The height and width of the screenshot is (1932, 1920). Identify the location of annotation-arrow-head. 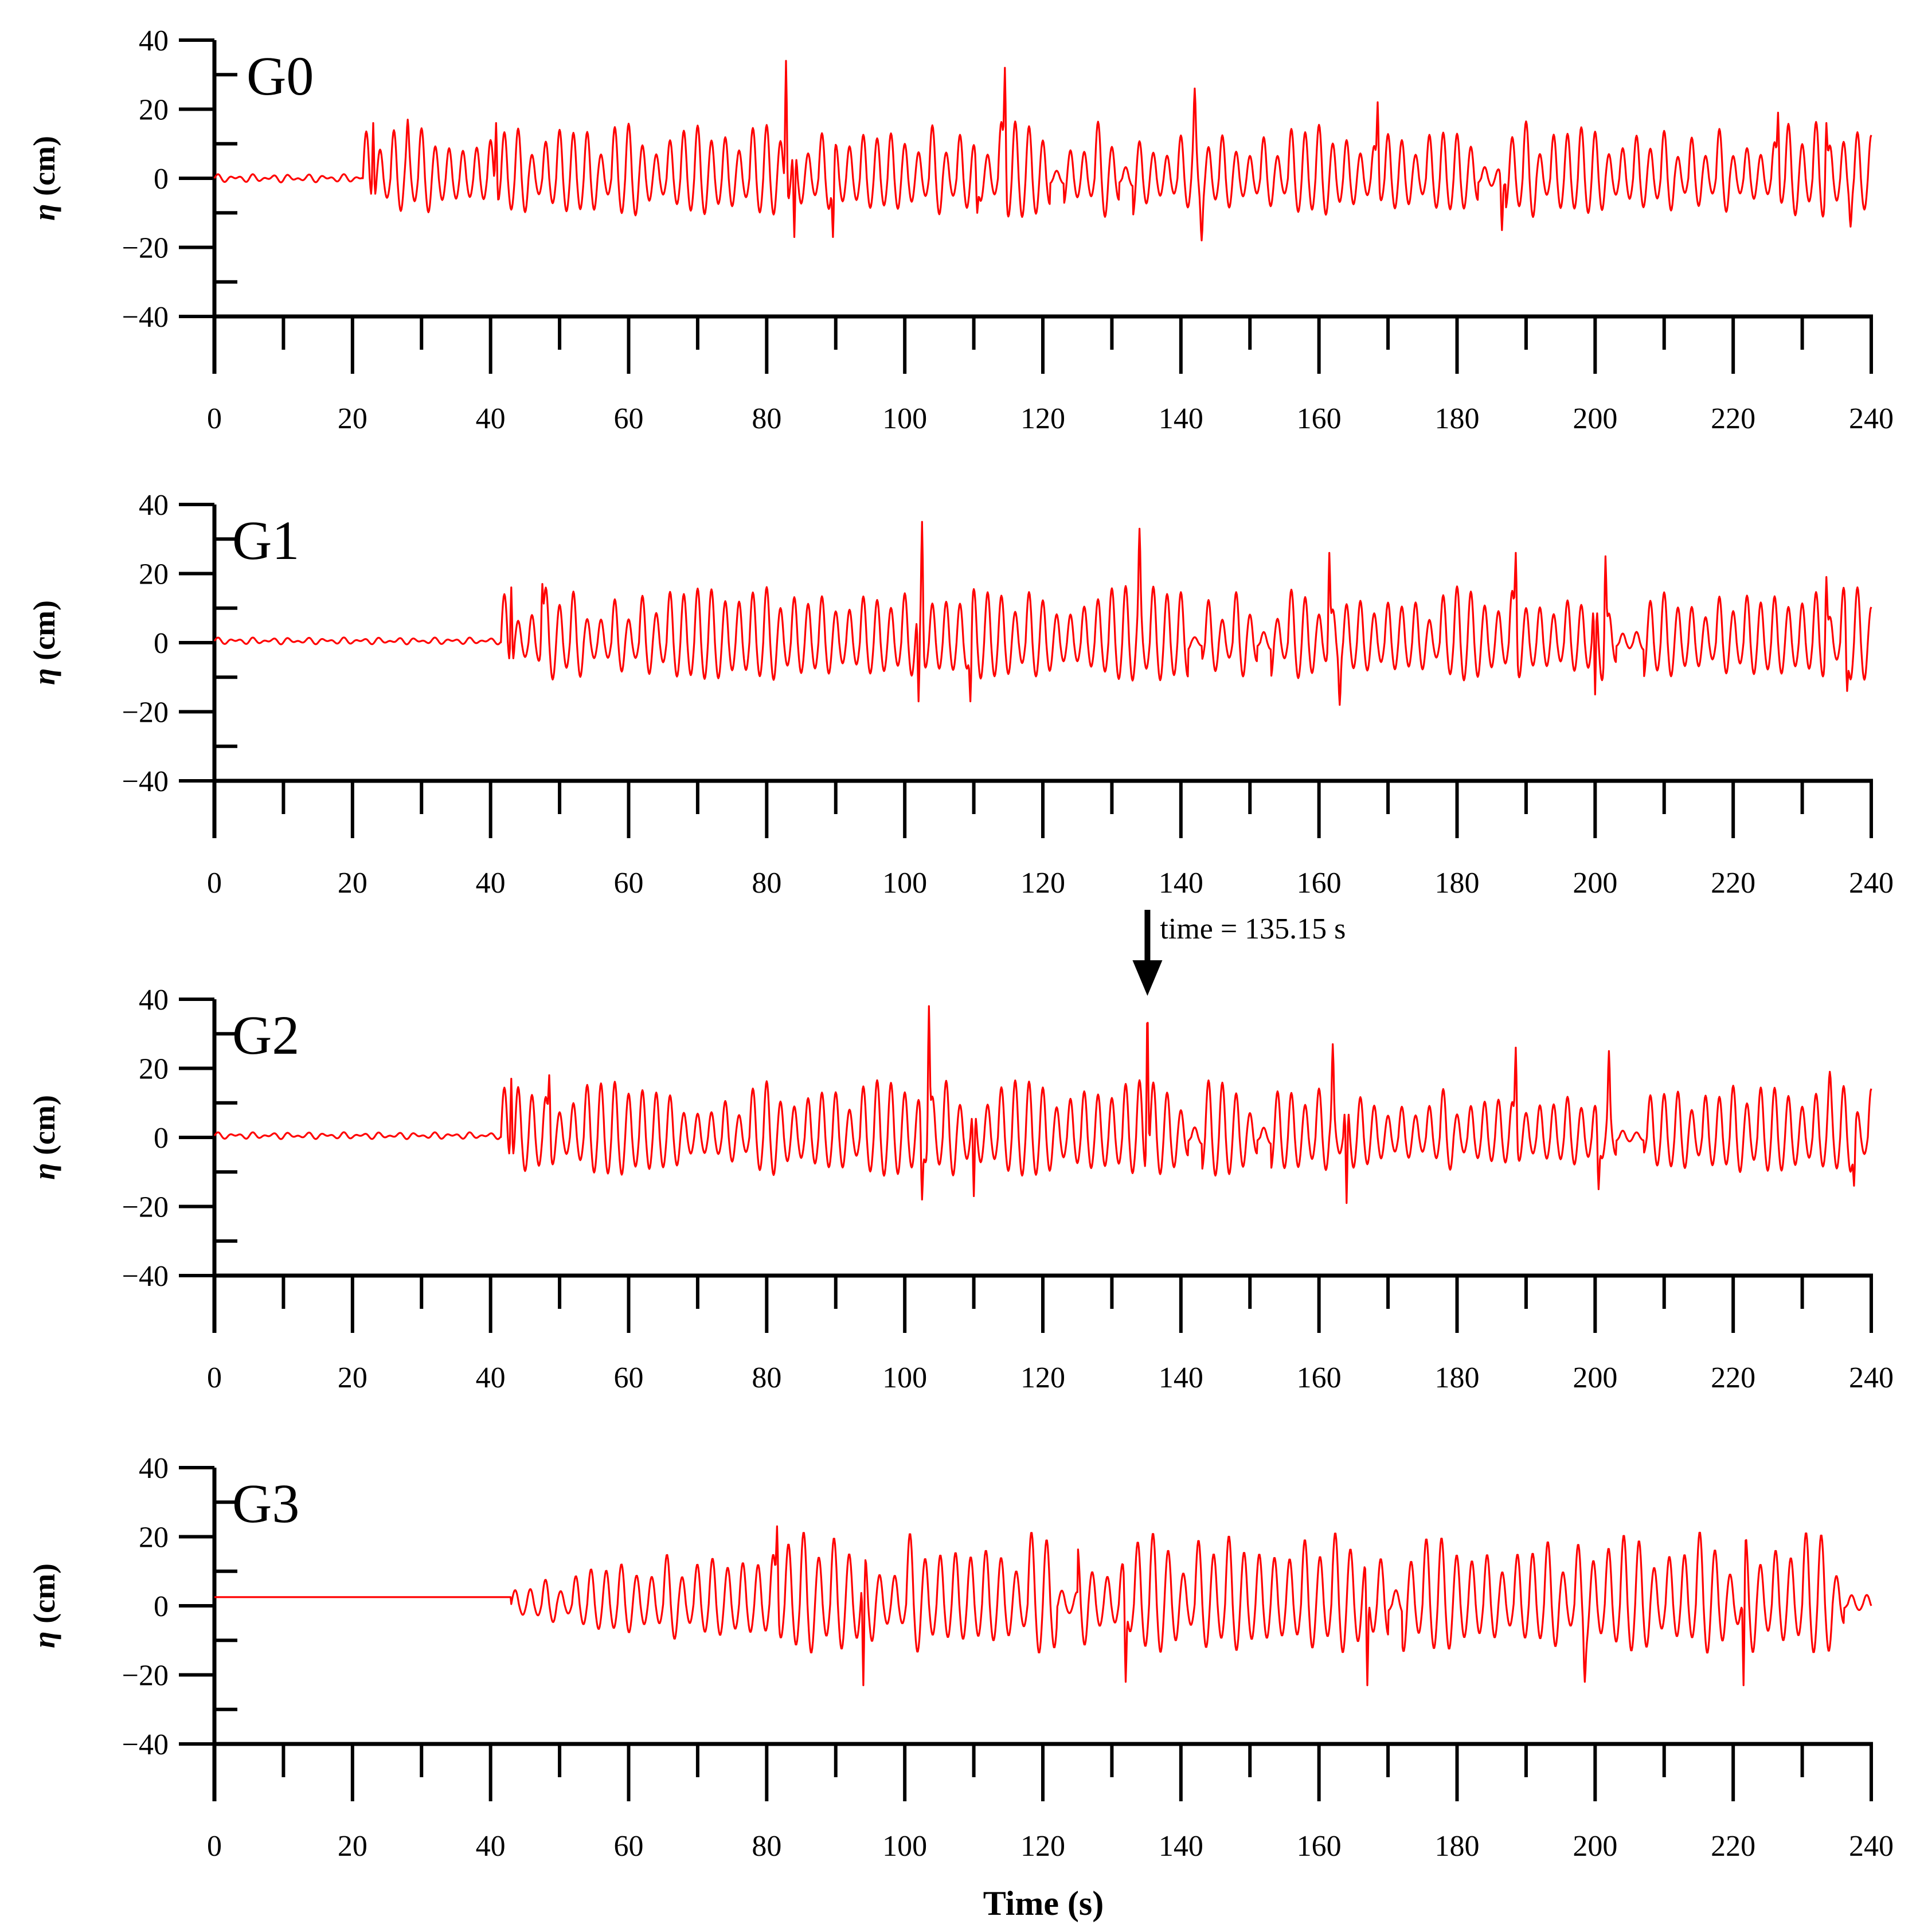
(1148, 978).